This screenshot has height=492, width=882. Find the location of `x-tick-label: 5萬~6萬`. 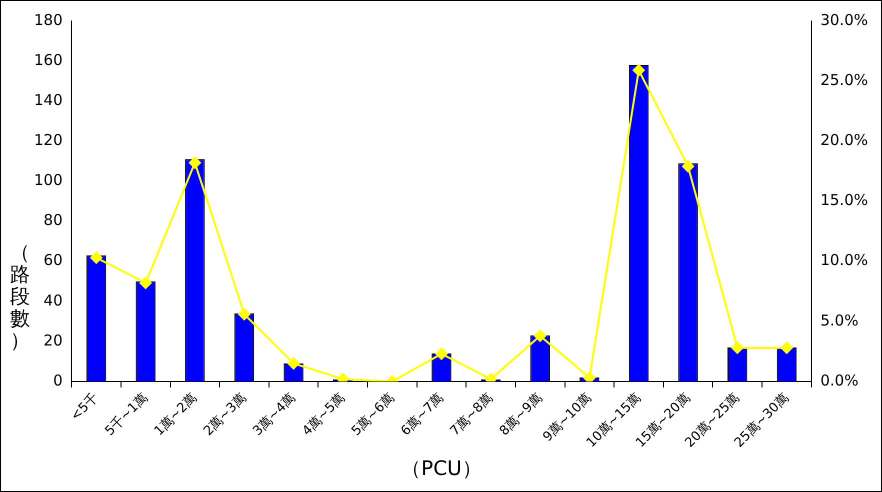

x-tick-label: 5萬~6萬 is located at coordinates (373, 415).